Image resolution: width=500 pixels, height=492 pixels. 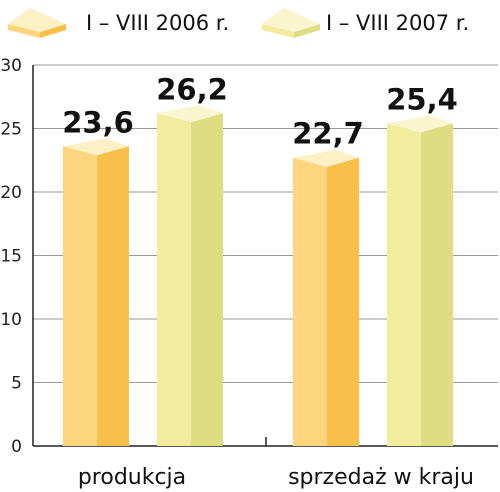 I want to click on value-label-sprzedaz-w-kraju-2006: 22,7, so click(x=328, y=134).